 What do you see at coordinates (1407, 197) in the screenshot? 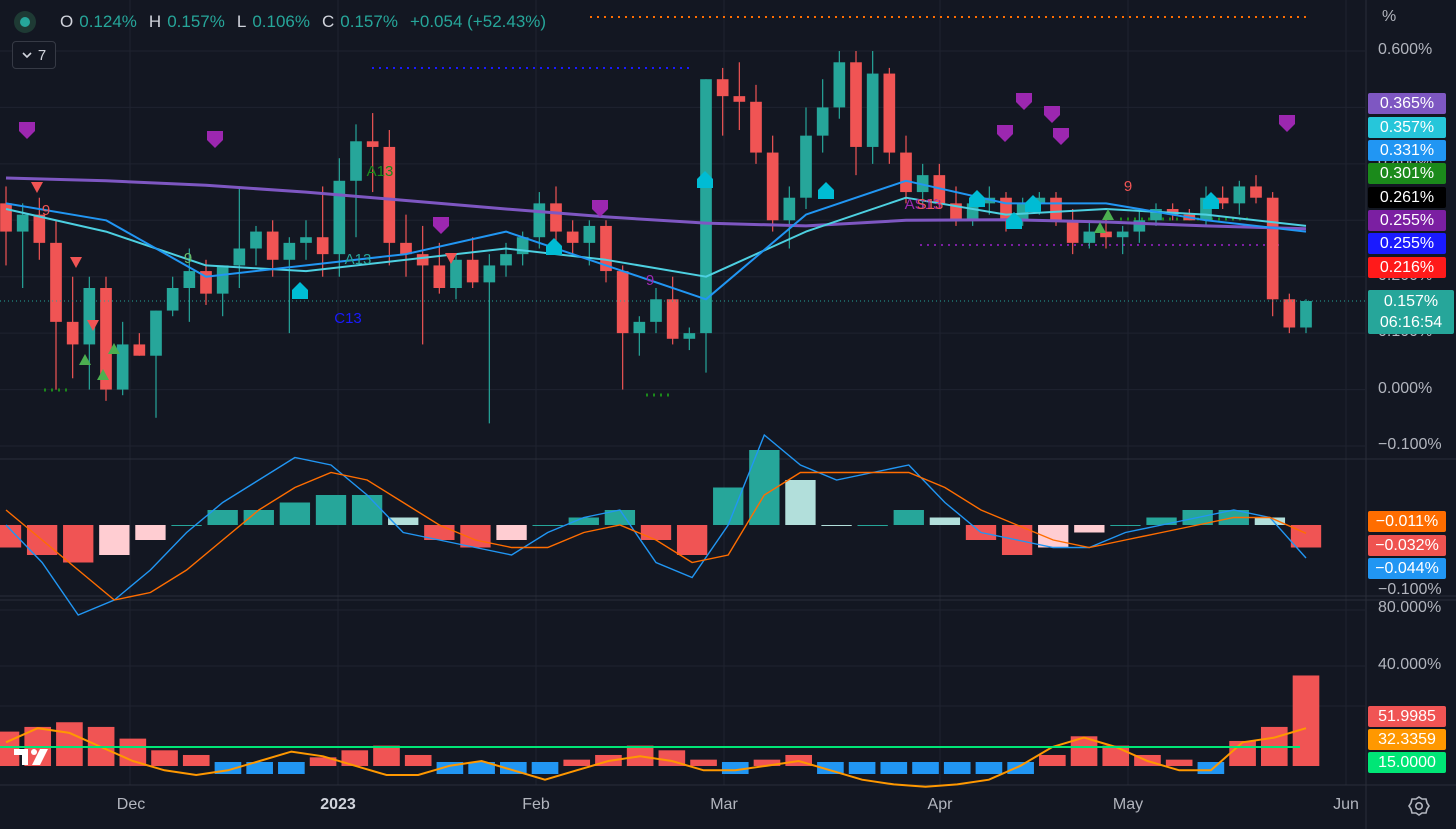
I see `indicator-value-tag: 0.261%` at bounding box center [1407, 197].